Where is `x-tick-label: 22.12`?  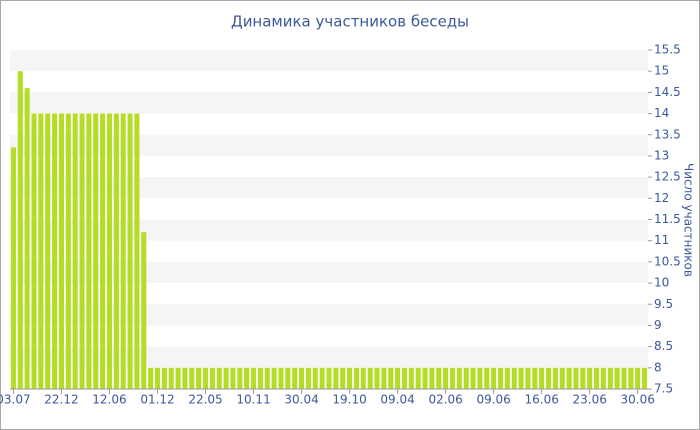 x-tick-label: 22.12 is located at coordinates (61, 400).